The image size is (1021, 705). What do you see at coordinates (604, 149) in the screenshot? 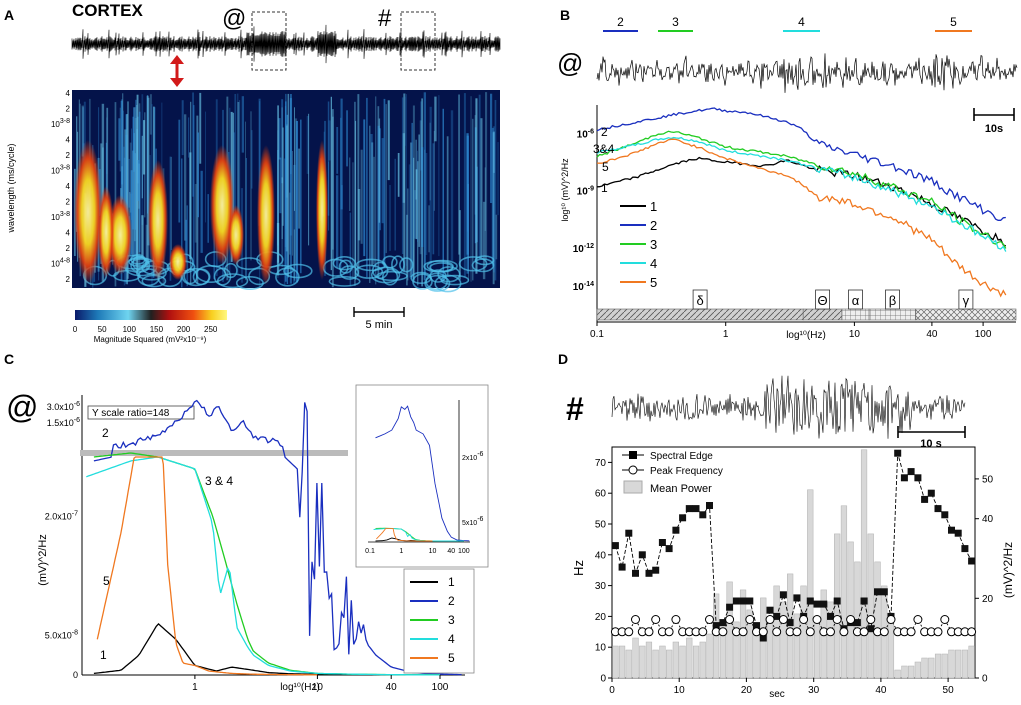
I see `b-curve-label: 3&4` at bounding box center [604, 149].